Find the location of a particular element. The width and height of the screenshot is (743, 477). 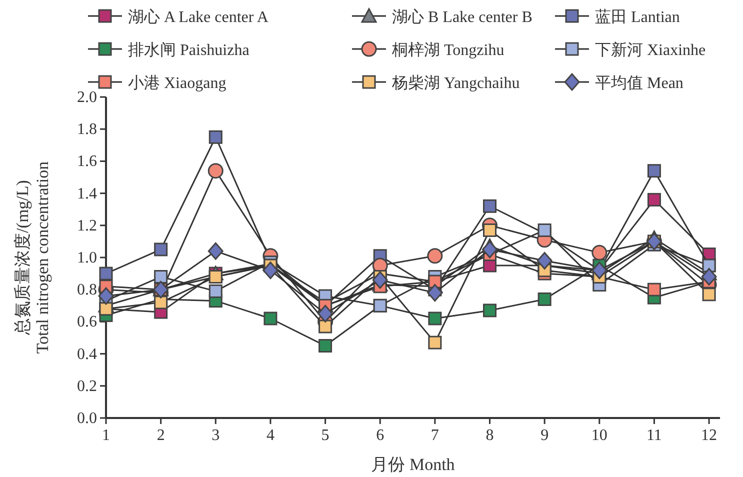

x-tick-label: 9 is located at coordinates (544, 435).